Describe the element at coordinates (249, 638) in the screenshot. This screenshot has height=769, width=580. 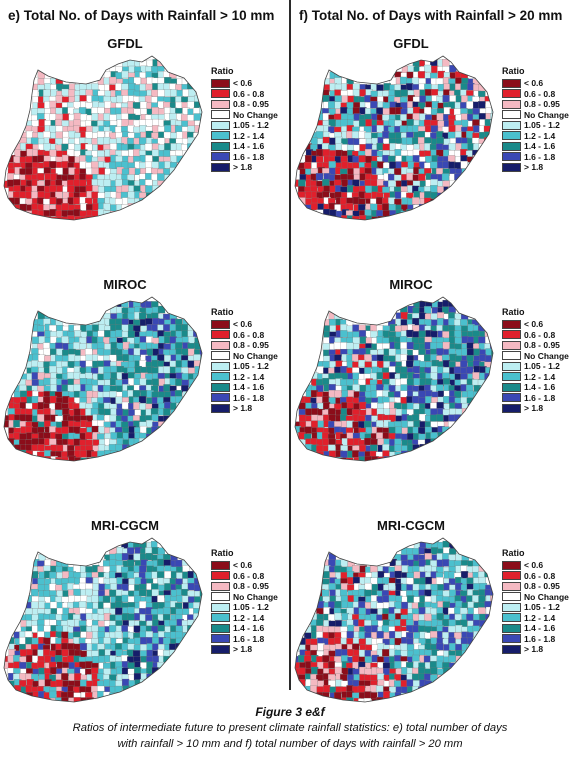
I see `legend-label: 1.6 - 1.8` at that location.